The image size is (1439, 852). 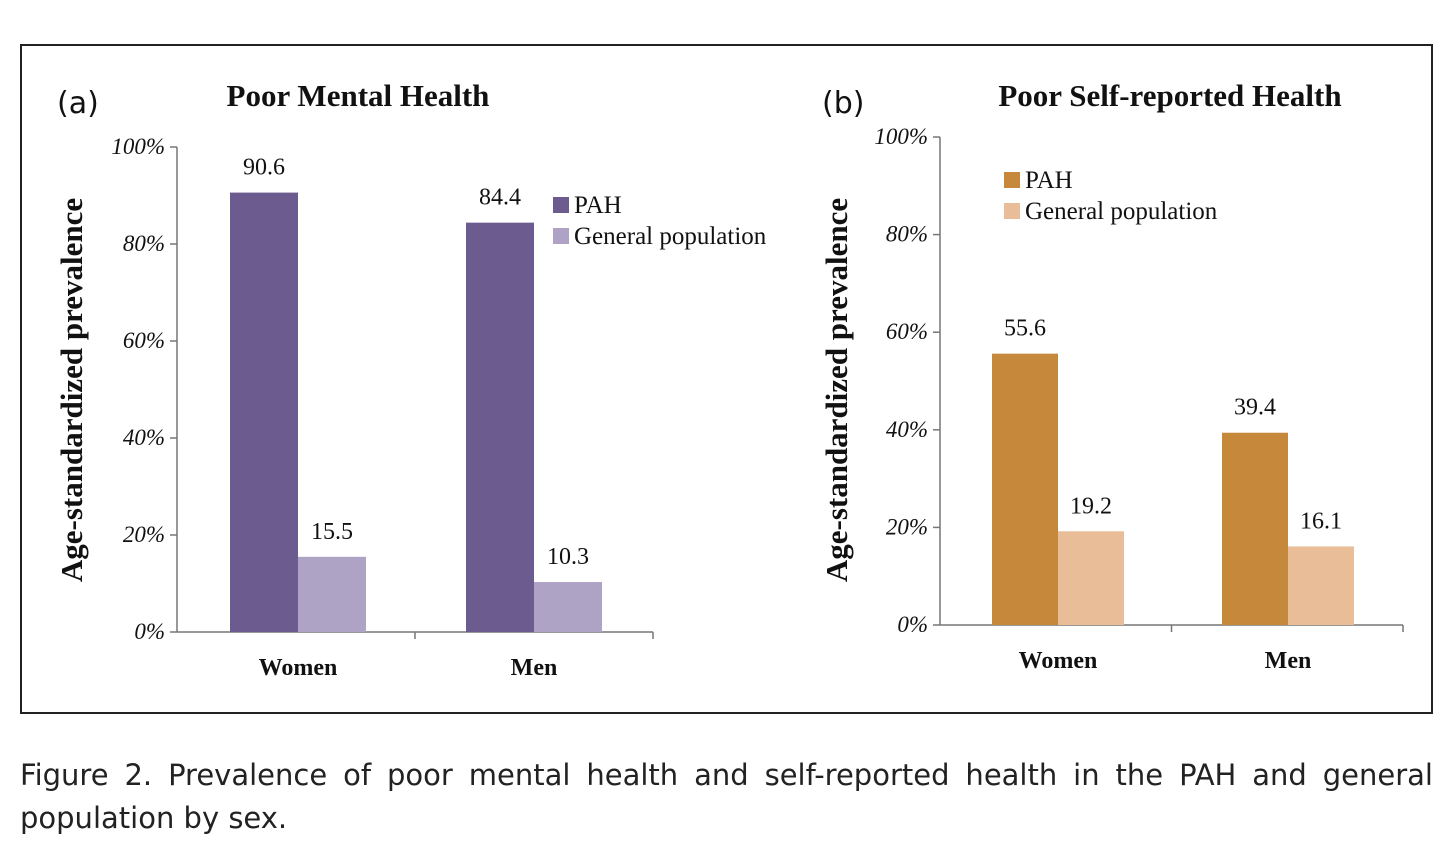 What do you see at coordinates (1049, 180) in the screenshot?
I see `panel-b-legend-label: PAH` at bounding box center [1049, 180].